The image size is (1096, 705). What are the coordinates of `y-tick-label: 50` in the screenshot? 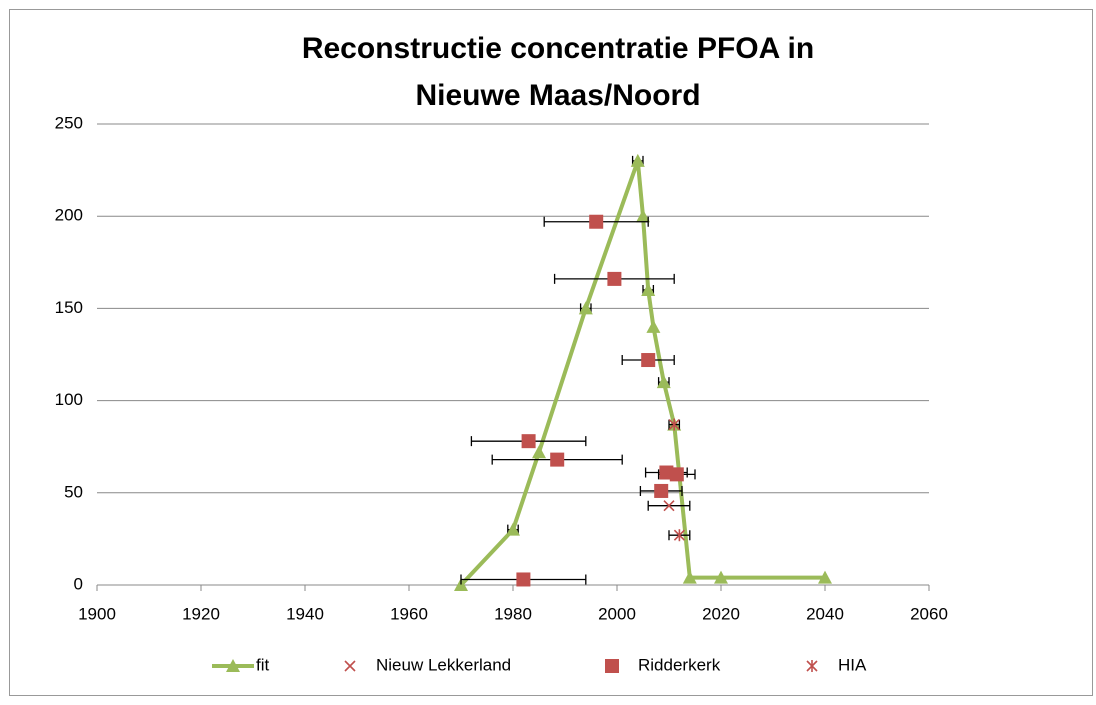 It's located at (73, 491).